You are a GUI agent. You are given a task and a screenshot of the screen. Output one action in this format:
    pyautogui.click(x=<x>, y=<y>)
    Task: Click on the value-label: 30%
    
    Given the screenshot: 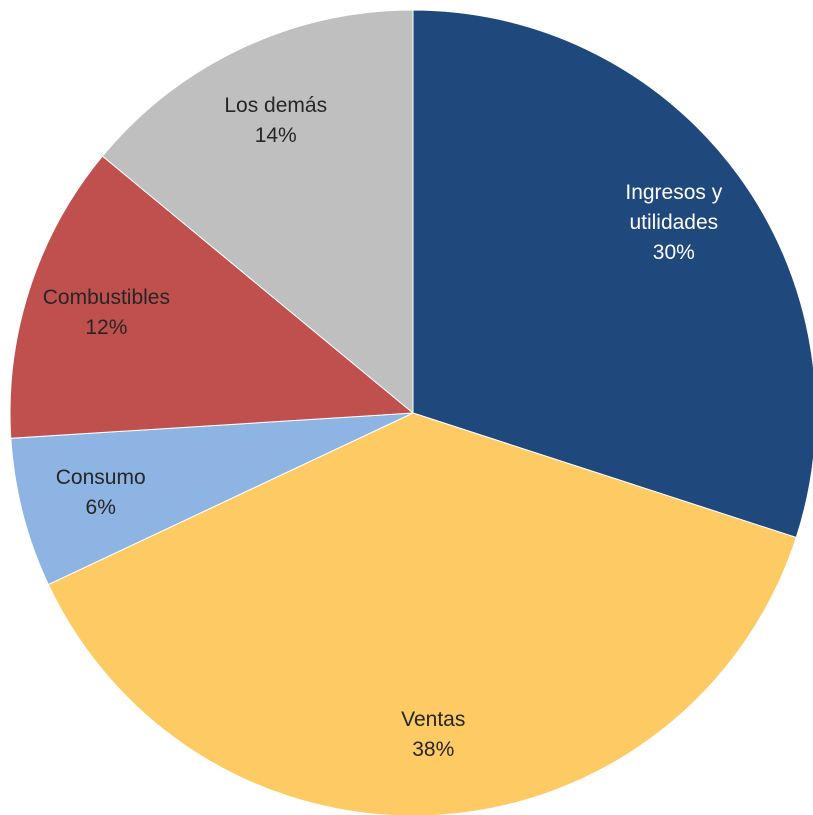 What is the action you would take?
    pyautogui.click(x=673, y=253)
    